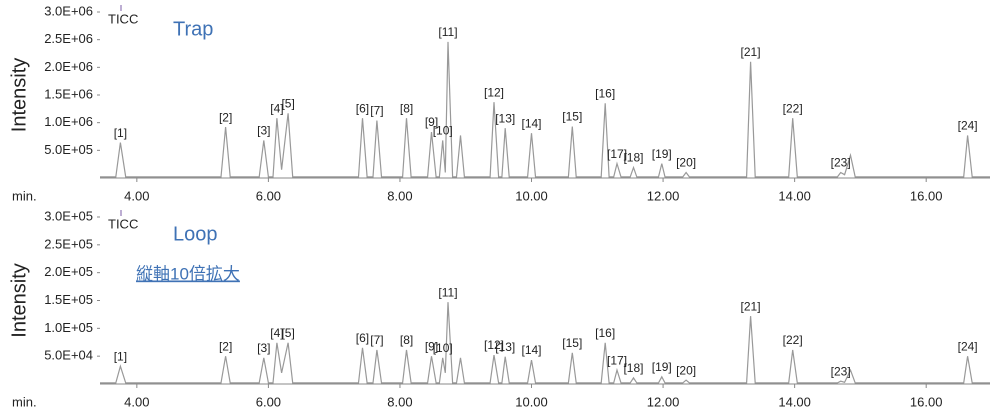 Image resolution: width=1000 pixels, height=420 pixels. Describe the element at coordinates (188, 273) in the screenshot. I see `scale-link: 縦軸10倍拡大` at that location.